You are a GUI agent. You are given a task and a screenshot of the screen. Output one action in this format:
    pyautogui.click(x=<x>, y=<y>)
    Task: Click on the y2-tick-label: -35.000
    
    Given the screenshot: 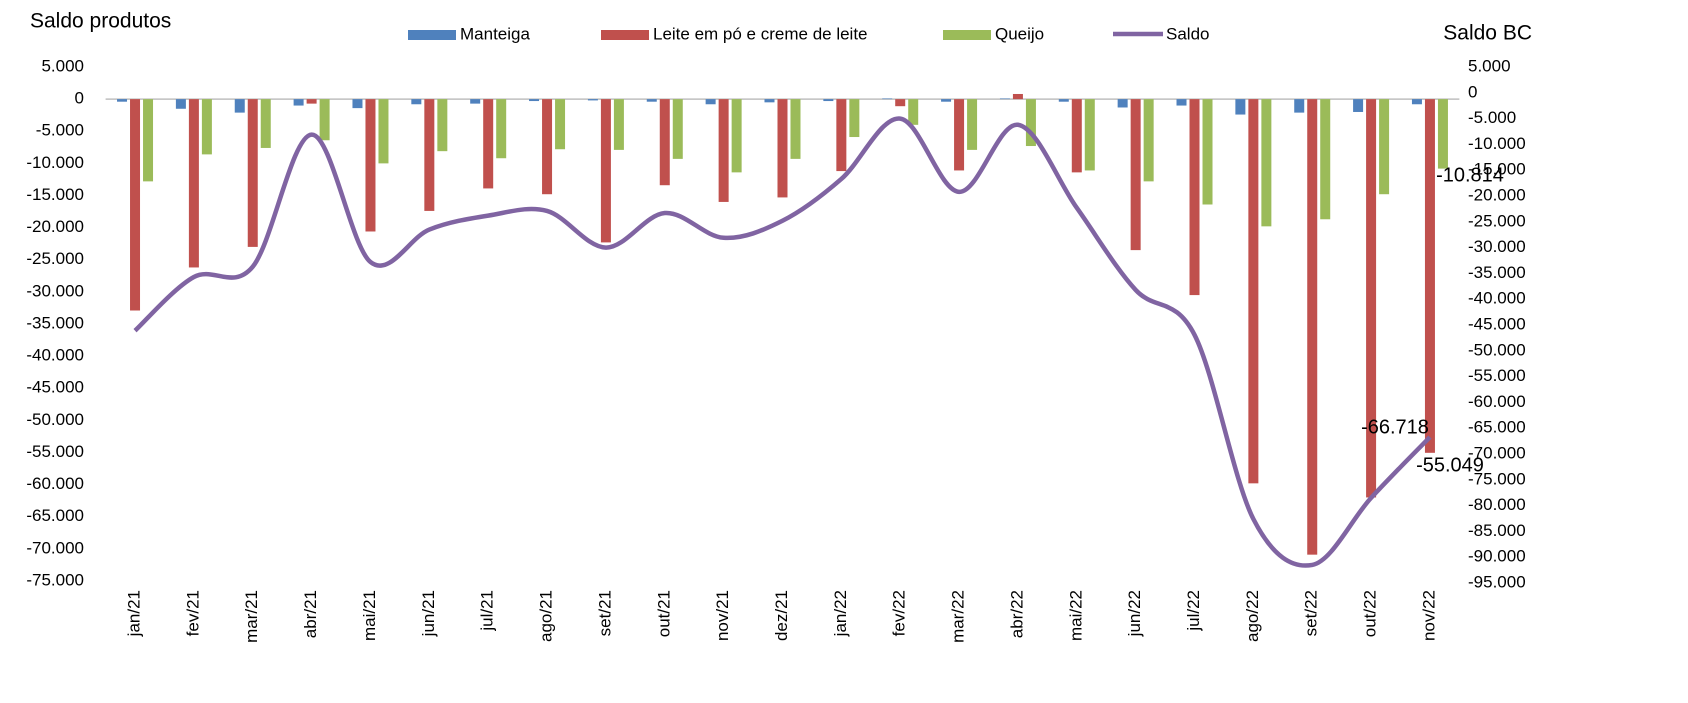 What is the action you would take?
    pyautogui.click(x=1497, y=272)
    